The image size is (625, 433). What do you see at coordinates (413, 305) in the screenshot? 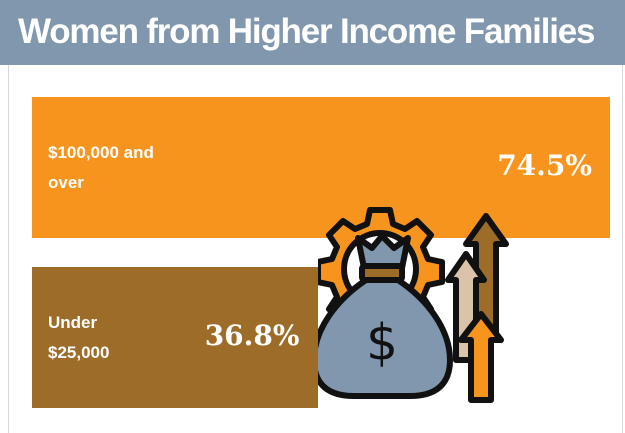
I see `money-icon: $` at bounding box center [413, 305].